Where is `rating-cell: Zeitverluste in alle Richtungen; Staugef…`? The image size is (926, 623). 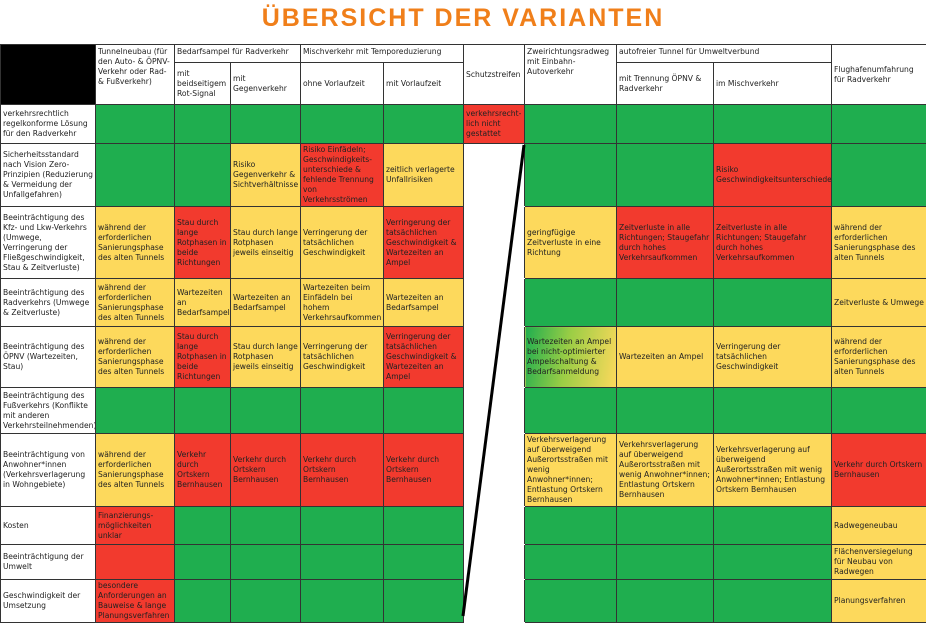
rating-cell: Zeitverluste in alle Richtungen; Staugef… is located at coordinates (773, 243).